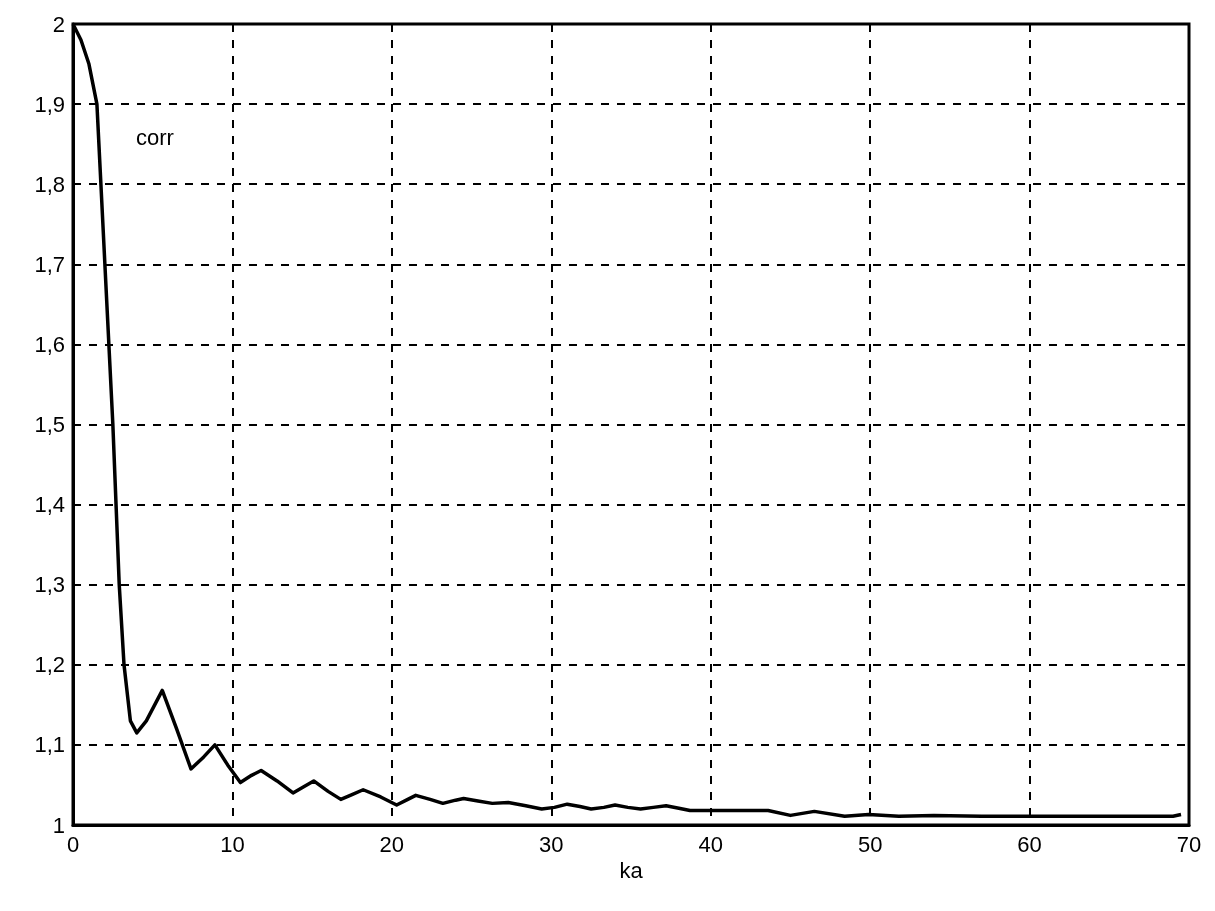 This screenshot has height=911, width=1215. What do you see at coordinates (49, 424) in the screenshot?
I see `y-tick-label: 1,5` at bounding box center [49, 424].